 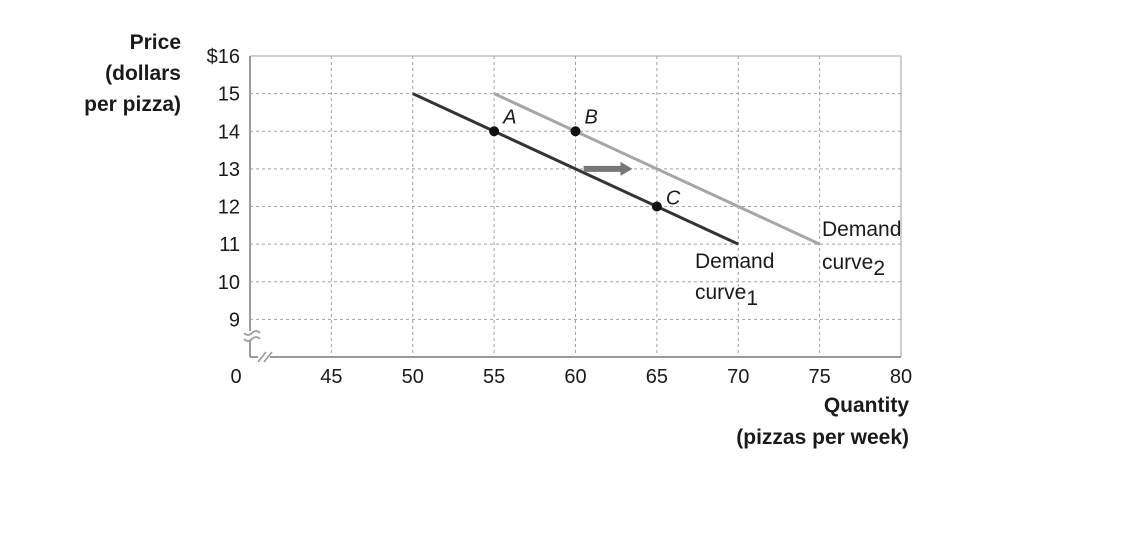 I want to click on y-axis-title: (dollars, so click(x=143, y=73).